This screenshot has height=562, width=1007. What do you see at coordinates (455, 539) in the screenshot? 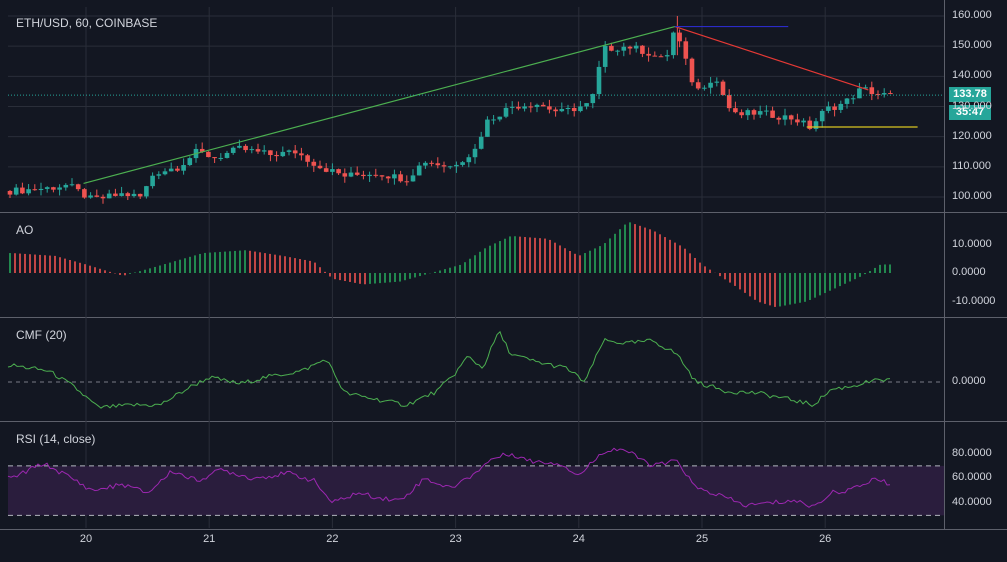
I see `time-label-23: 23` at bounding box center [455, 539].